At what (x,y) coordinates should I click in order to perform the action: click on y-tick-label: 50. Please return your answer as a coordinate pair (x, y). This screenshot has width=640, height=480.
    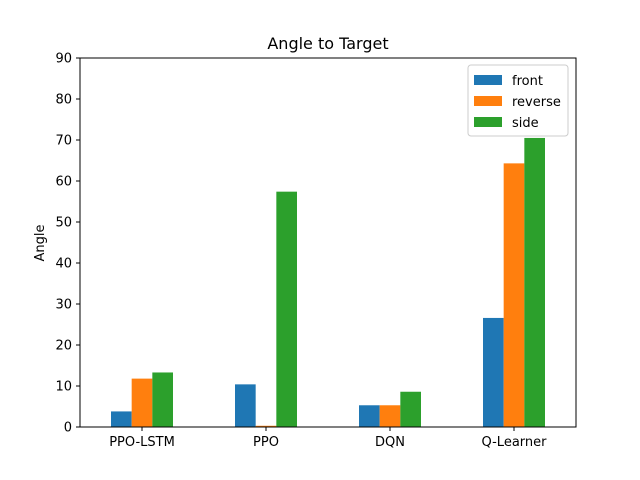
    Looking at the image, I should click on (63, 223).